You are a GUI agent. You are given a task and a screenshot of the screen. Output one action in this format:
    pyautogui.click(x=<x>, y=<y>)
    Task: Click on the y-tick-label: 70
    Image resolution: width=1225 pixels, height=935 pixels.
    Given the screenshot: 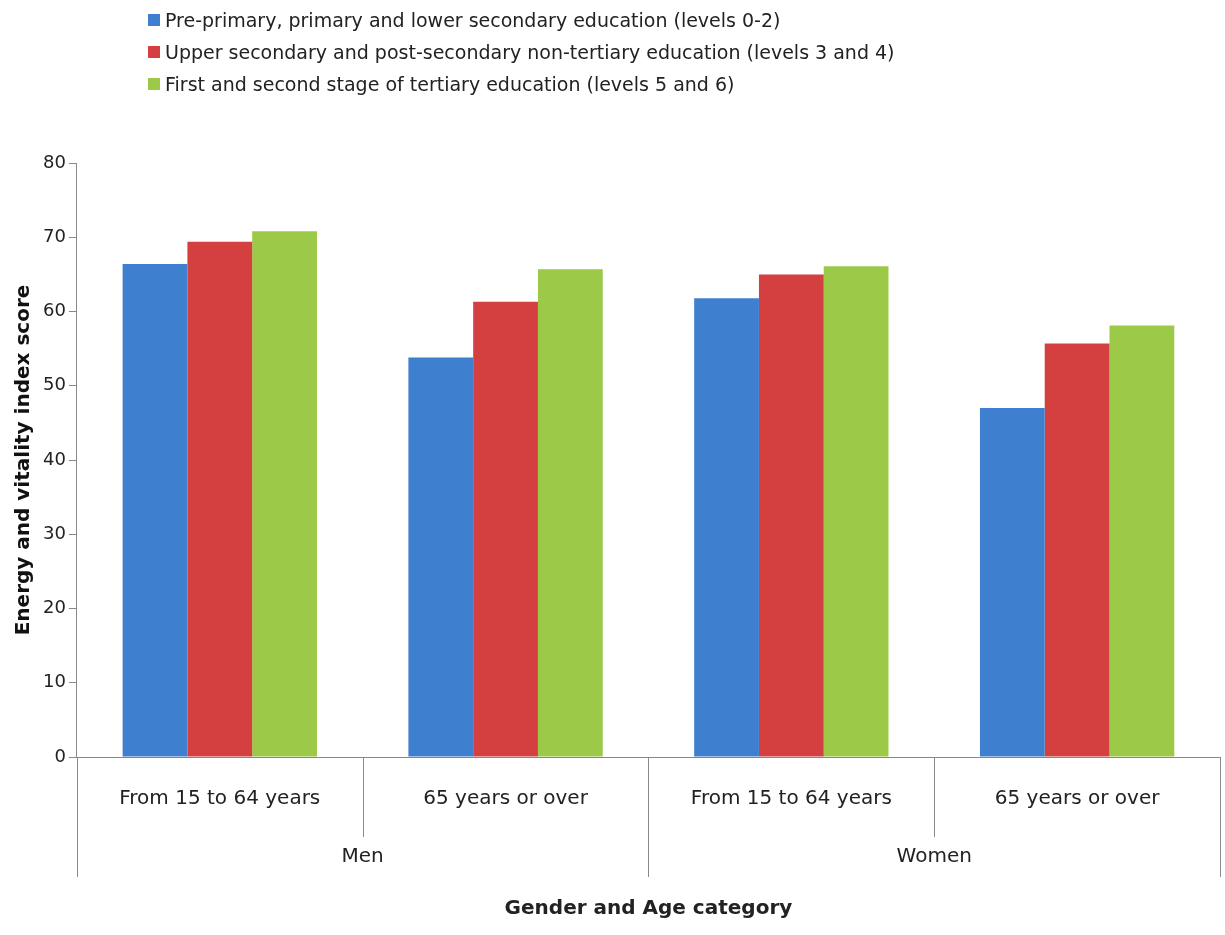 What is the action you would take?
    pyautogui.click(x=54, y=235)
    